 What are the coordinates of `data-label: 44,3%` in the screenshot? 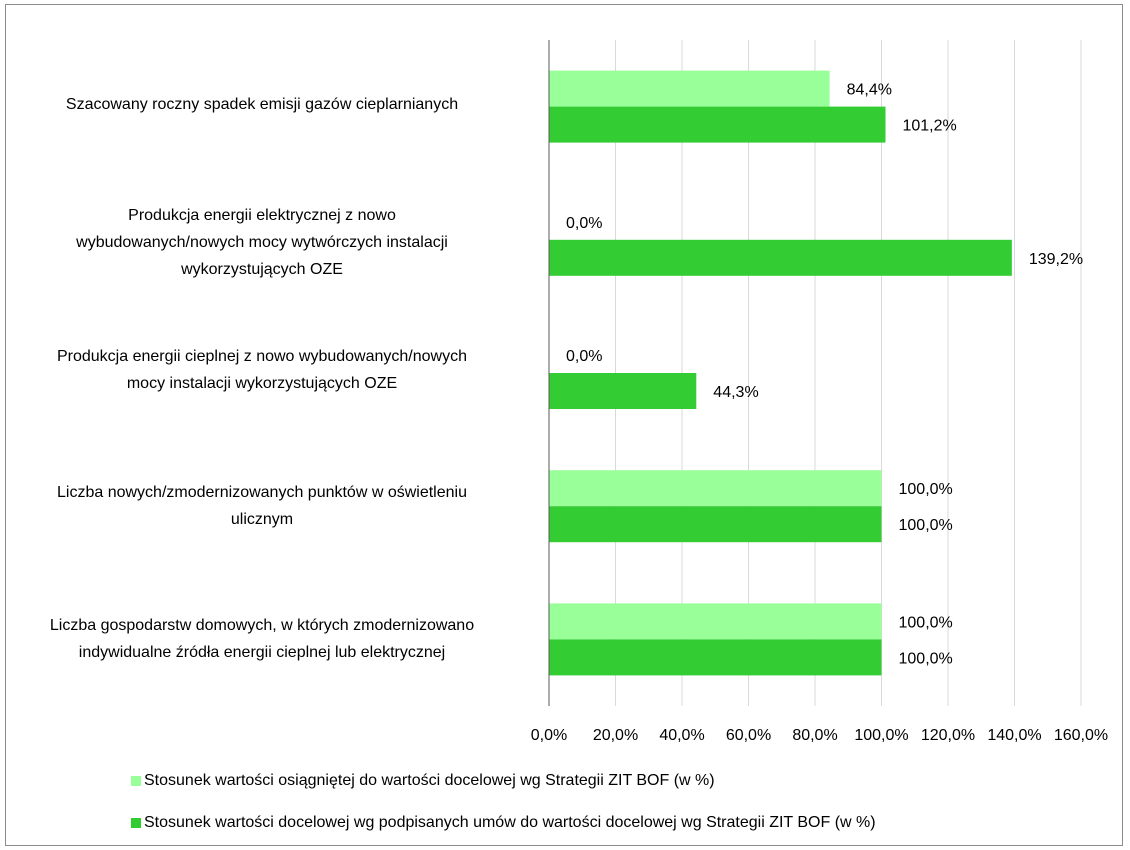 It's located at (735, 392).